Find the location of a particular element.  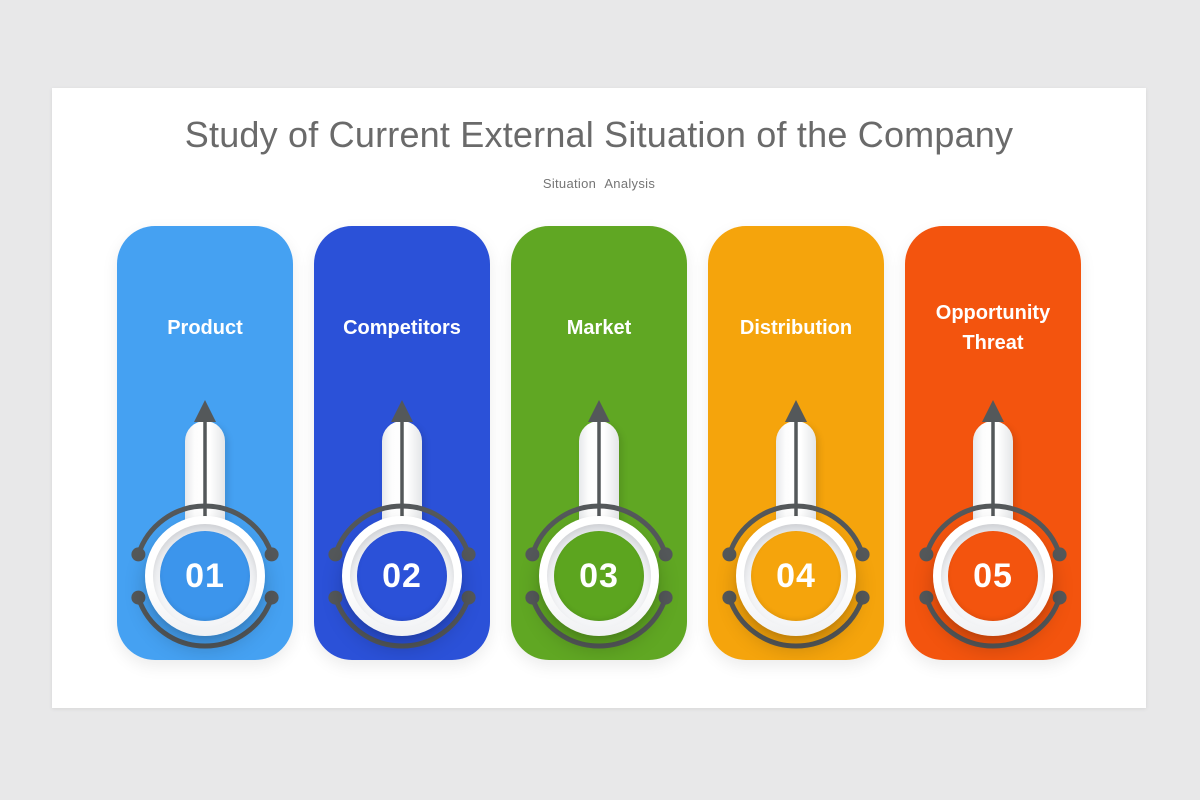

card-title: Product is located at coordinates (205, 328).